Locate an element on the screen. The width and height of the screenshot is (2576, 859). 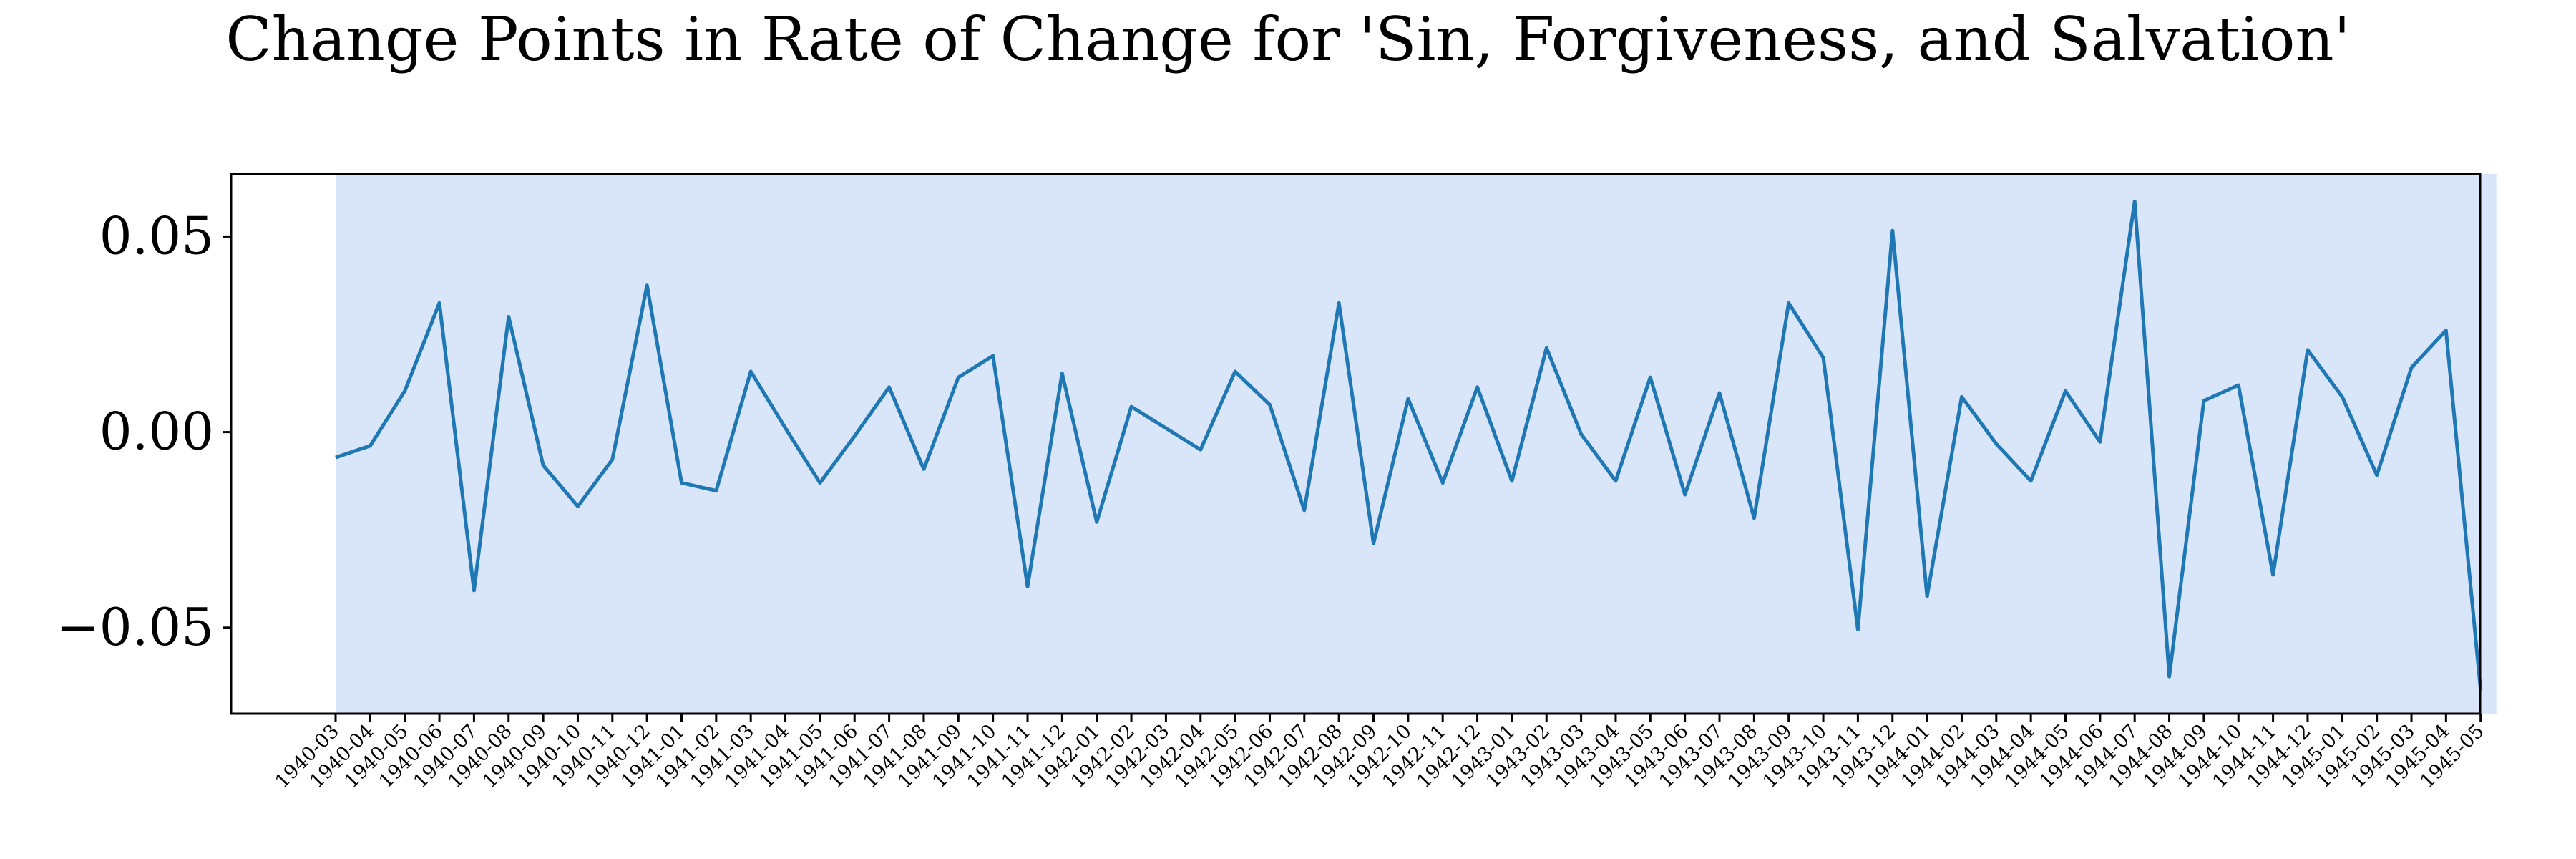
y-tick-label: 0.05 is located at coordinates (156, 235).